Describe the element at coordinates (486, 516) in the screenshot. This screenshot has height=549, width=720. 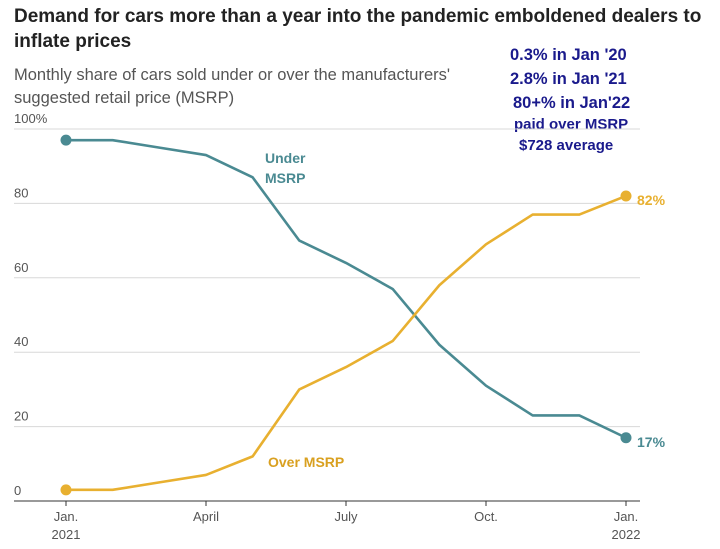
I see `x-tick-label: Oct.` at that location.